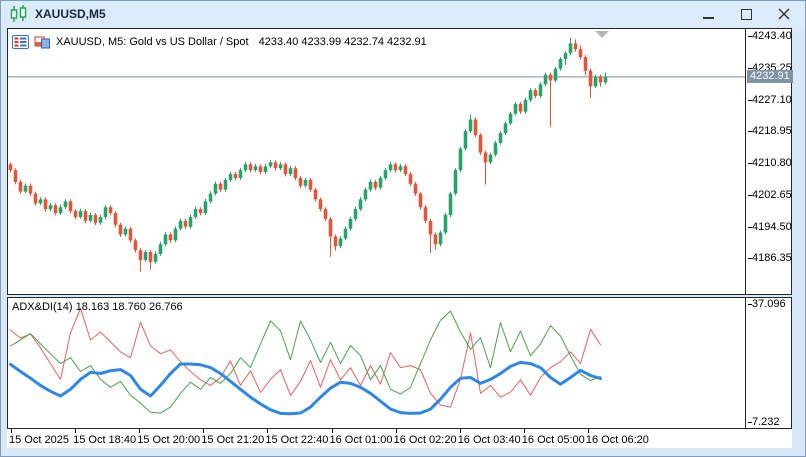 Image resolution: width=806 pixels, height=457 pixels. Describe the element at coordinates (602, 34) in the screenshot. I see `chart-shift-marker` at that location.